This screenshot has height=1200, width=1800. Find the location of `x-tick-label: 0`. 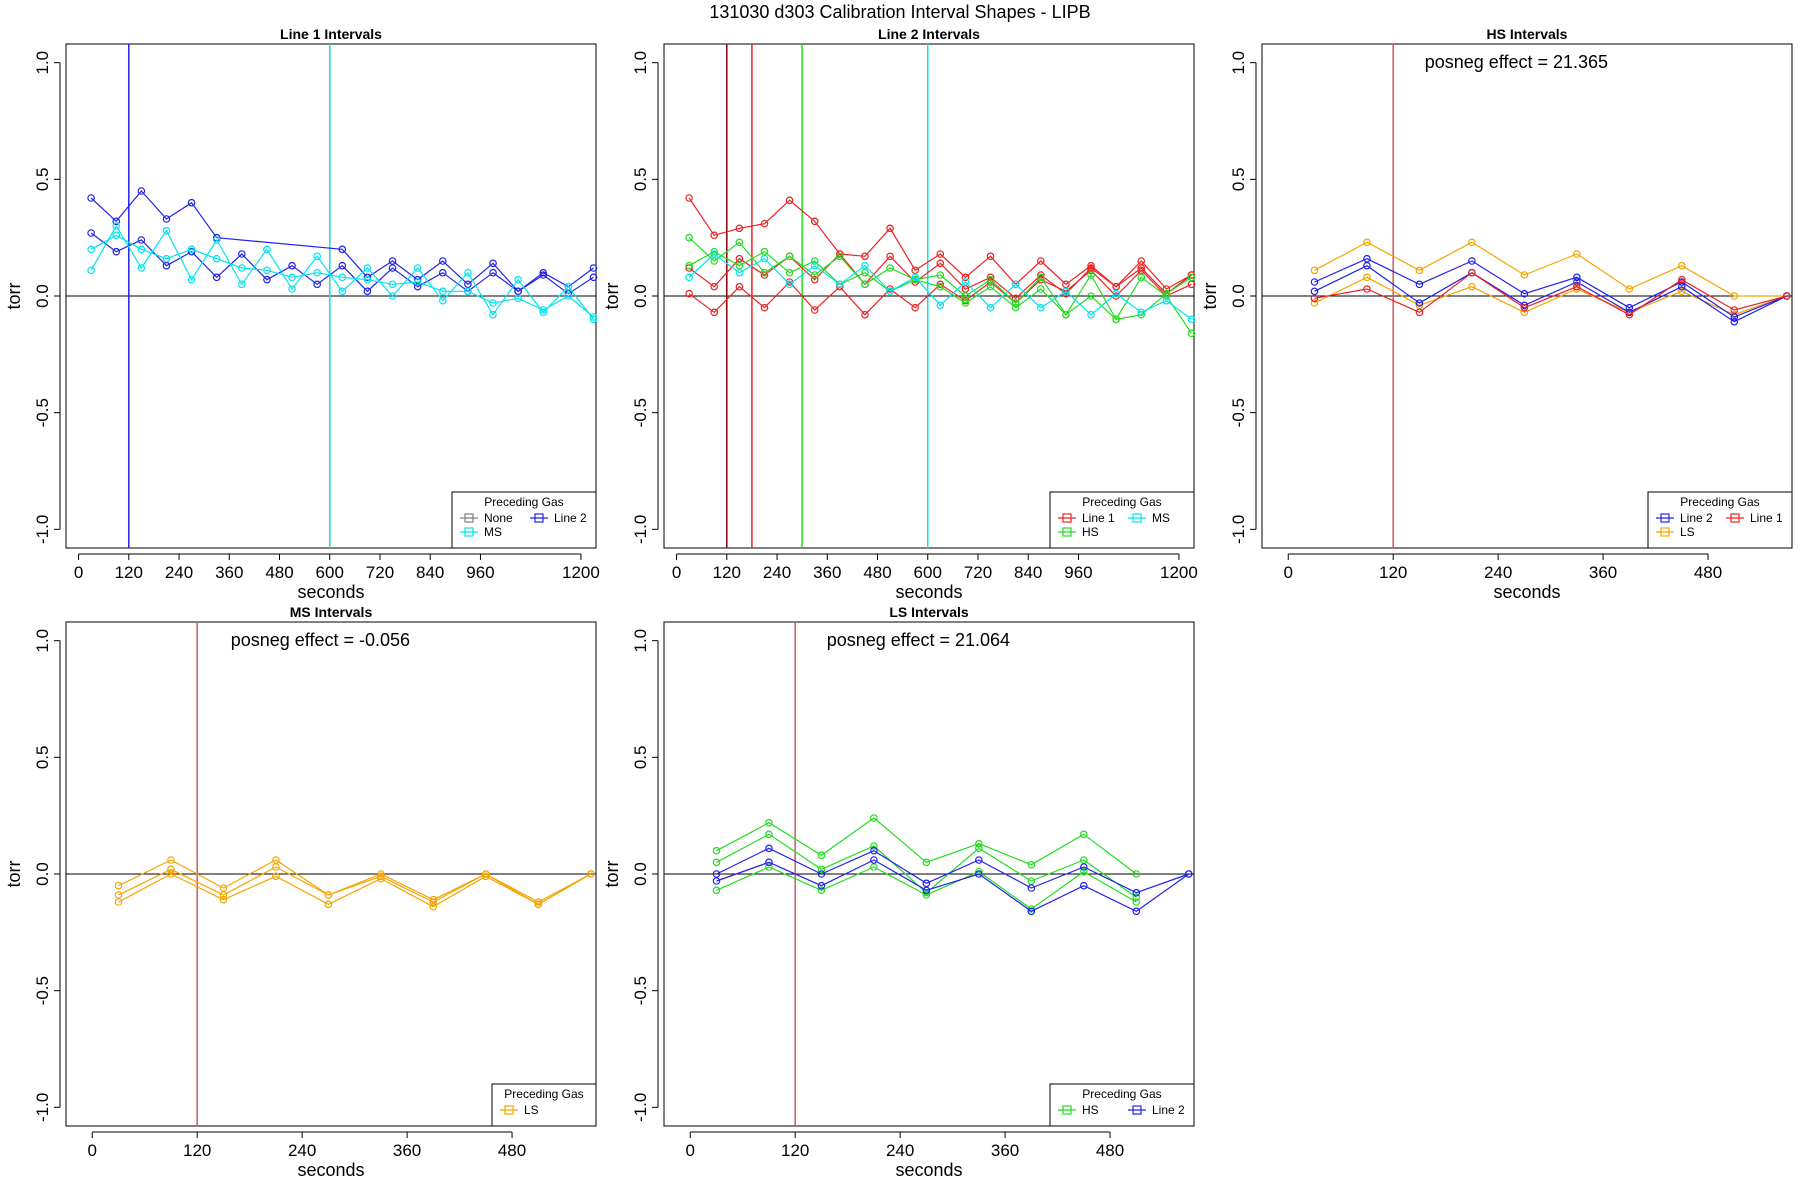

x-tick-label: 0 is located at coordinates (78, 572).